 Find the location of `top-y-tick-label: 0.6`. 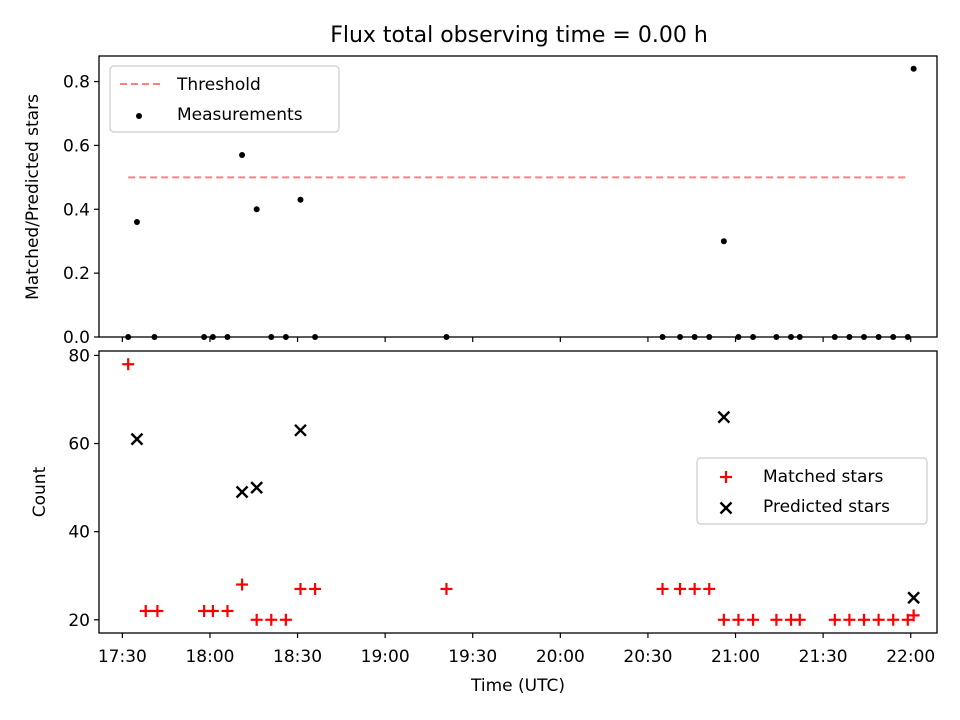

top-y-tick-label: 0.6 is located at coordinates (76, 146).